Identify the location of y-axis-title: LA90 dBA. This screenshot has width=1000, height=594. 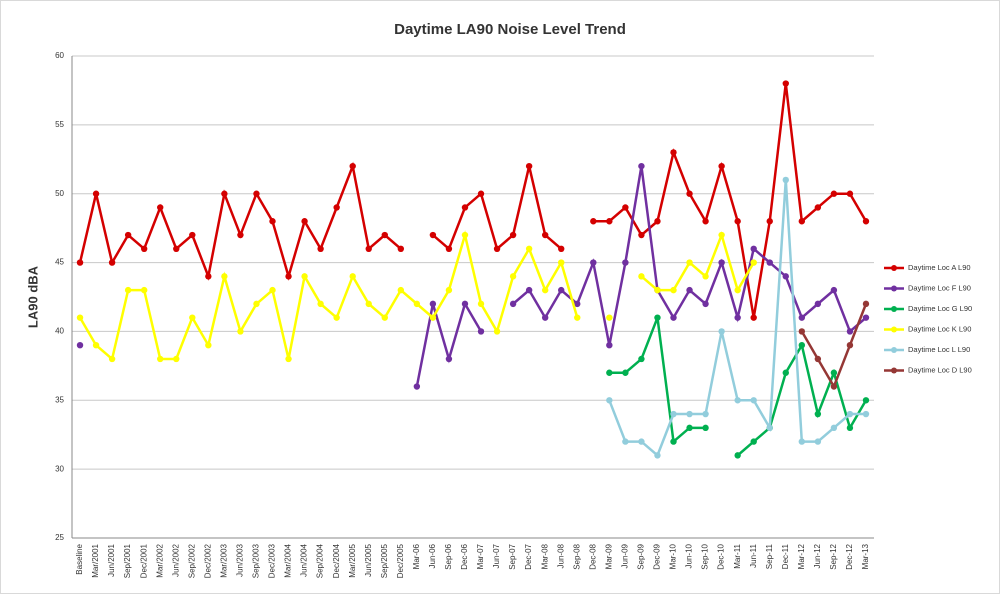
(32, 296).